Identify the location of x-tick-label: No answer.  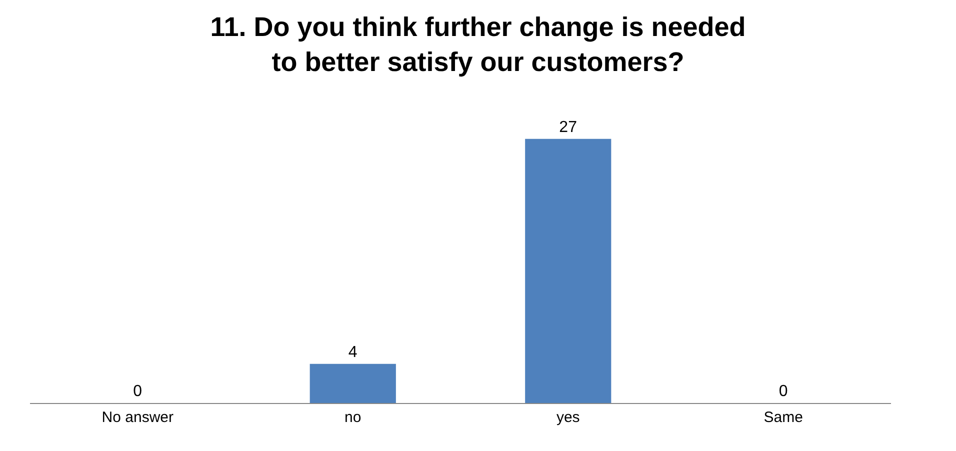
(138, 417).